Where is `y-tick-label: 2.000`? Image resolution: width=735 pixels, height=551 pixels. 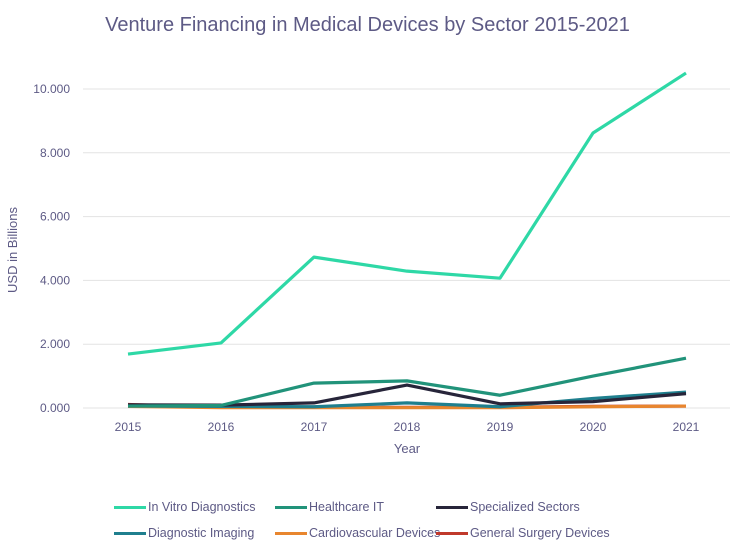 y-tick-label: 2.000 is located at coordinates (55, 344).